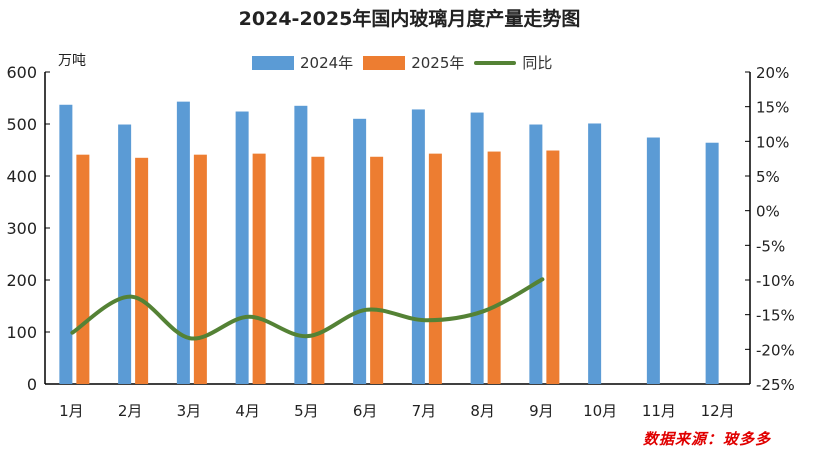  What do you see at coordinates (365, 411) in the screenshot?
I see `x-tick-label: 6月` at bounding box center [365, 411].